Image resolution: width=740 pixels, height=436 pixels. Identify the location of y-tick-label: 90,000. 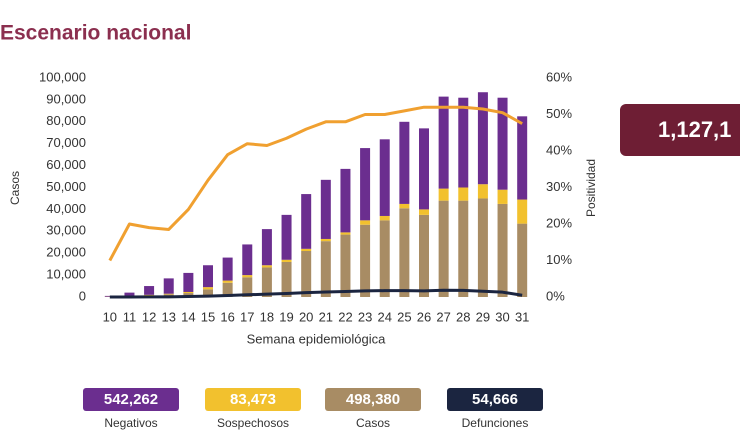
(66, 98).